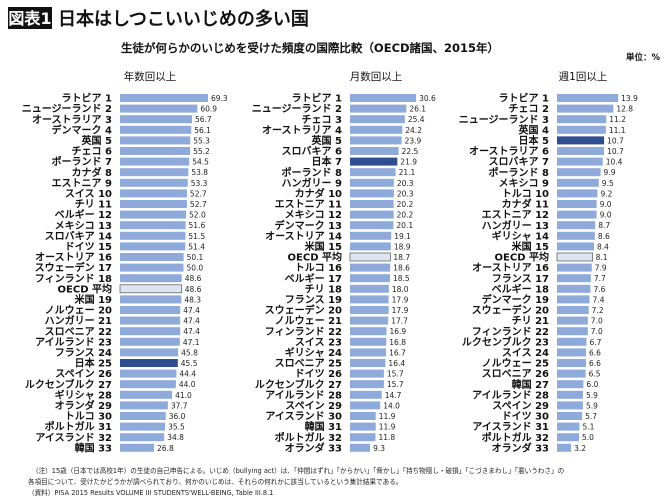 The width and height of the screenshot is (670, 501). Describe the element at coordinates (312, 152) in the screenshot. I see `country-label: スロバキア 6` at that location.